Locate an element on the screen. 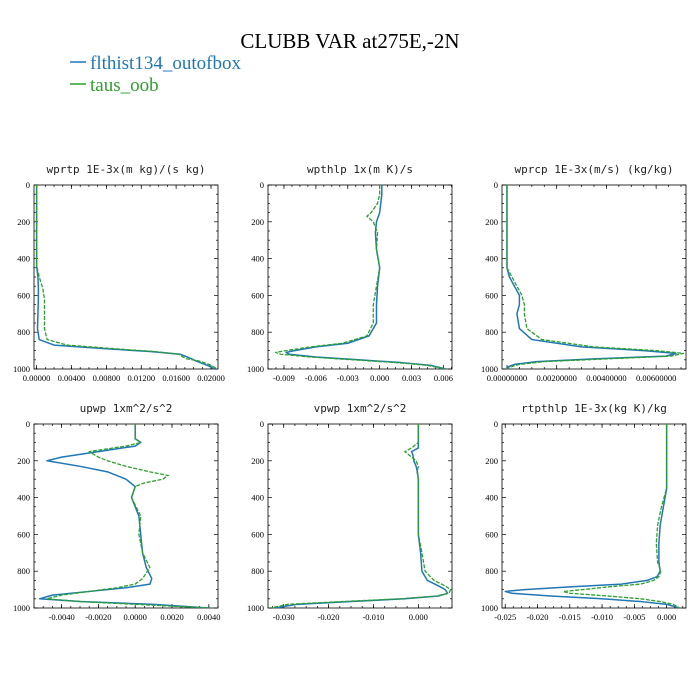 The height and width of the screenshot is (700, 700). x-tick-label: -0.0040 is located at coordinates (61, 617).